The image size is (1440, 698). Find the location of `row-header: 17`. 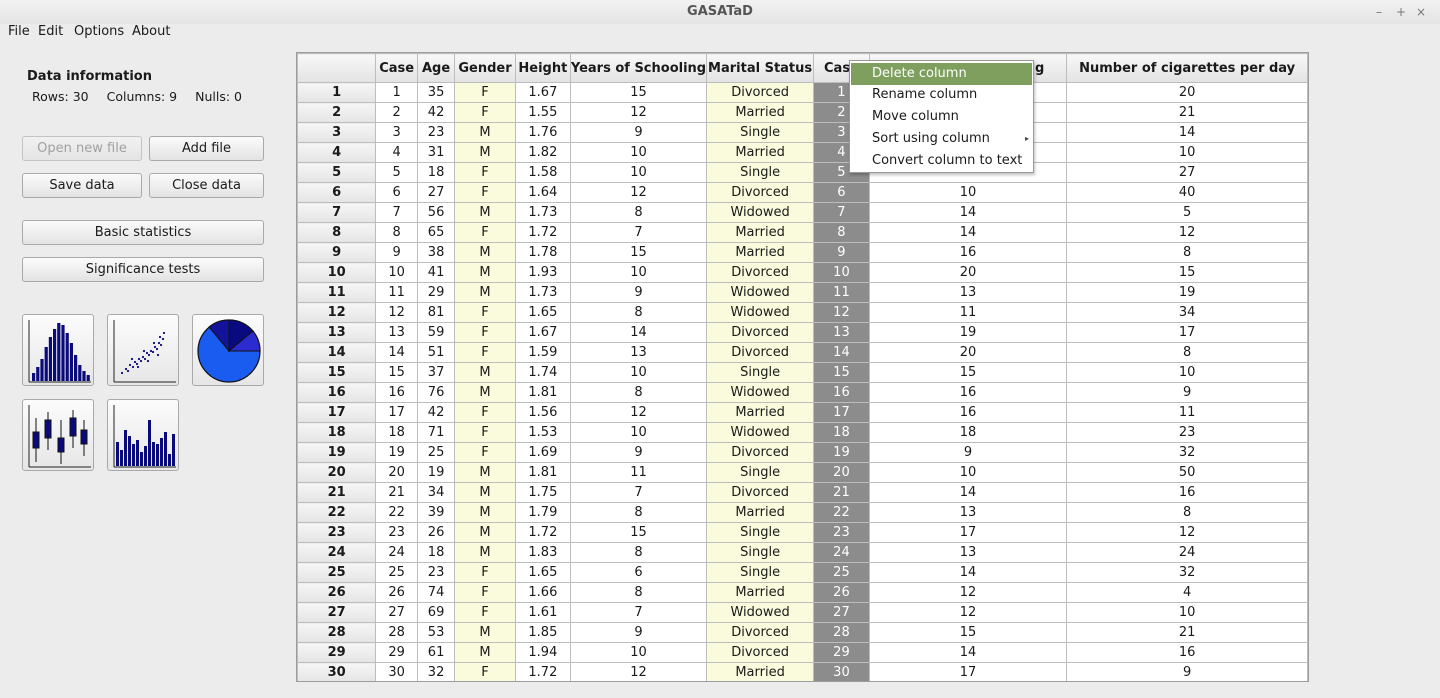

row-header: 17 is located at coordinates (337, 412).